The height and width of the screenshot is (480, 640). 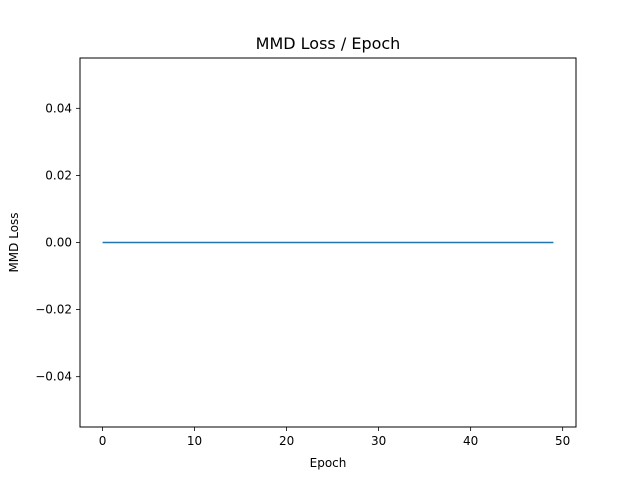 What do you see at coordinates (103, 441) in the screenshot?
I see `x-tick-label: 0` at bounding box center [103, 441].